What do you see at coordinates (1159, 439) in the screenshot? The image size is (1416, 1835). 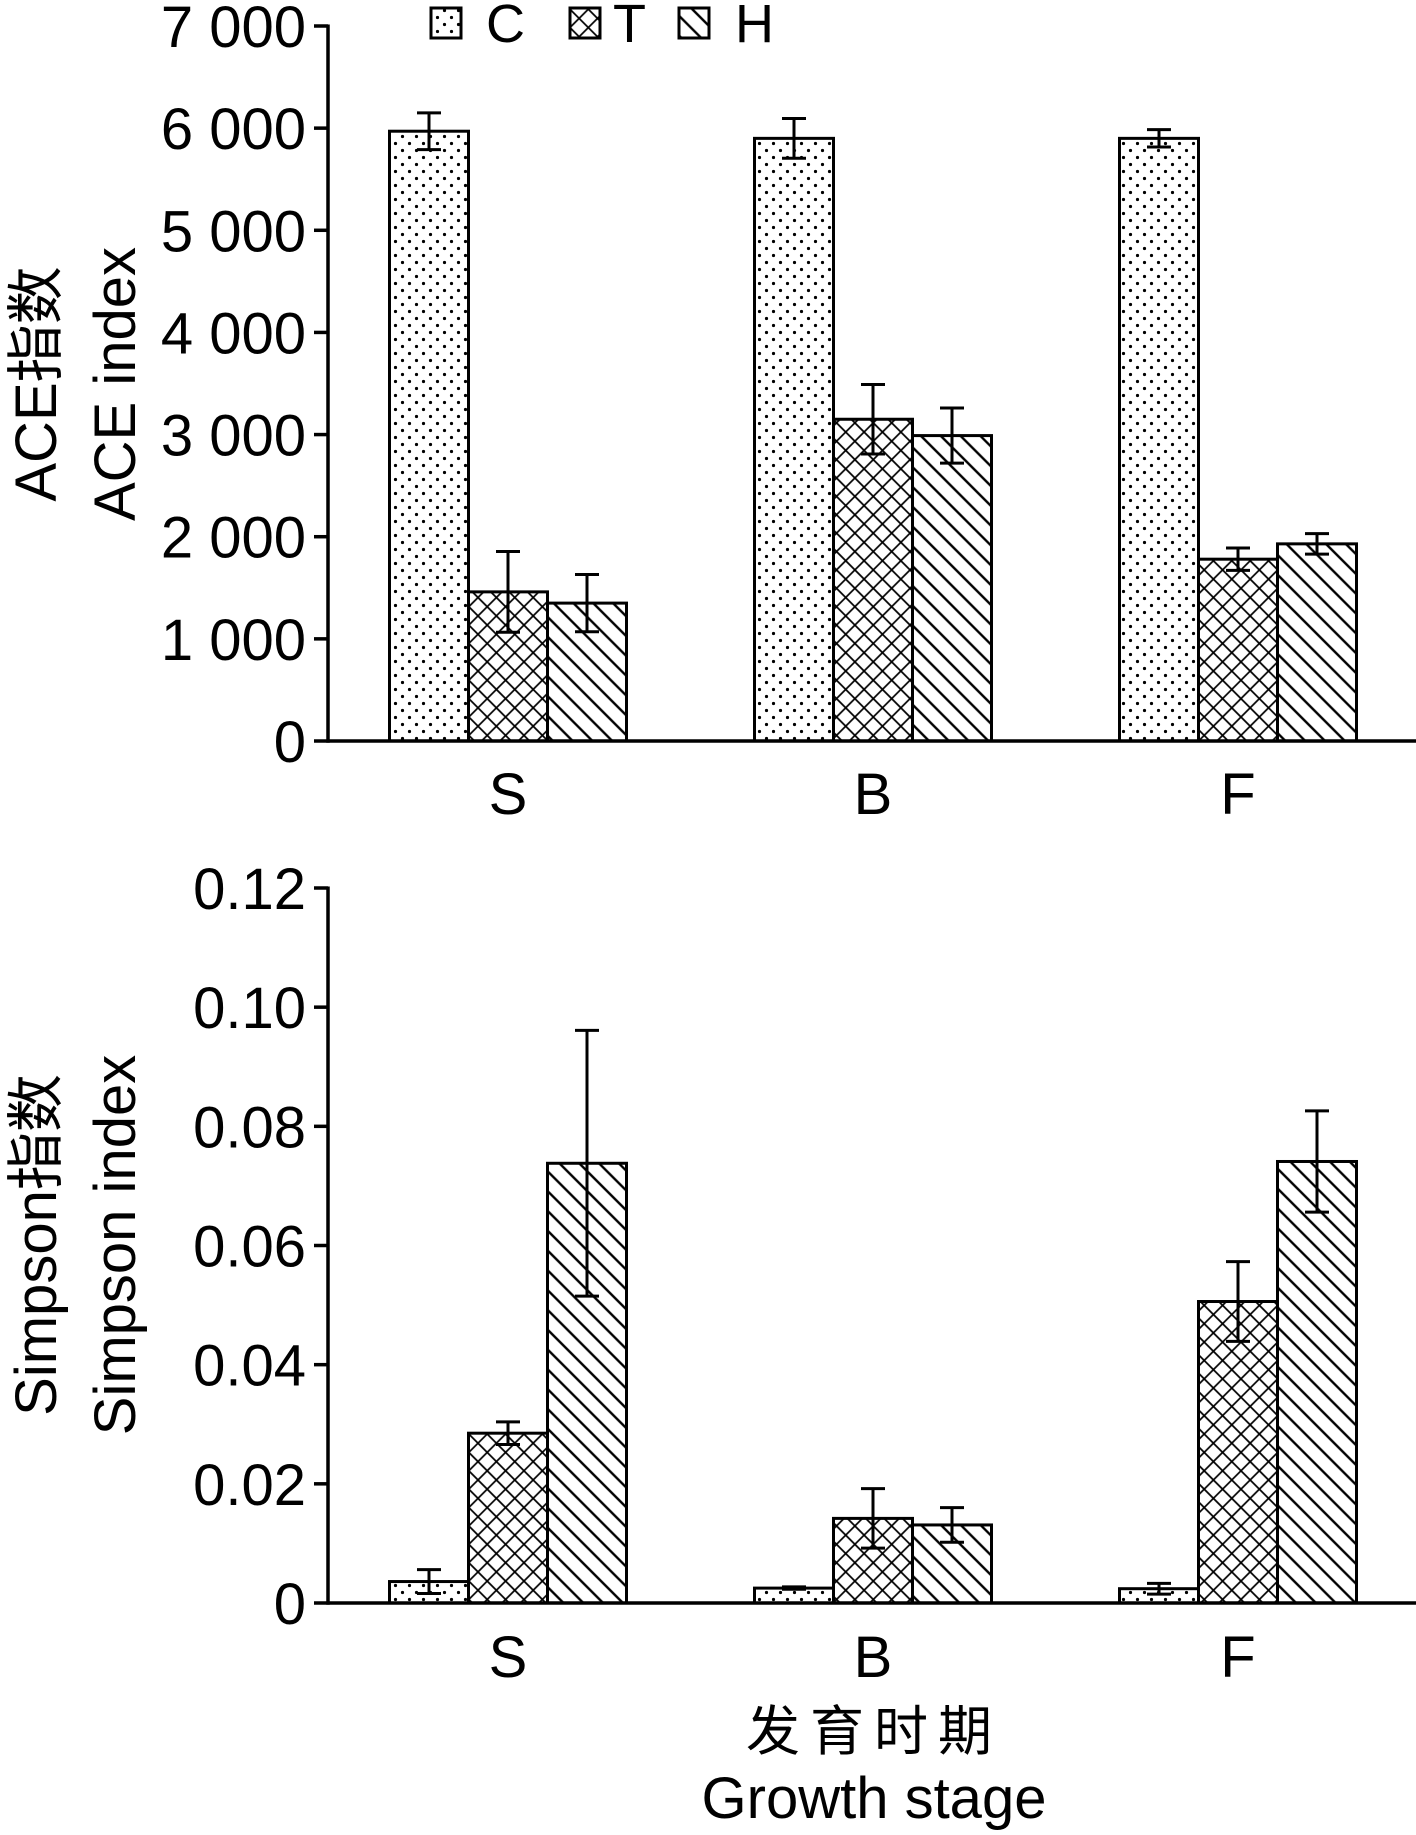 I see `bar-f-c` at bounding box center [1159, 439].